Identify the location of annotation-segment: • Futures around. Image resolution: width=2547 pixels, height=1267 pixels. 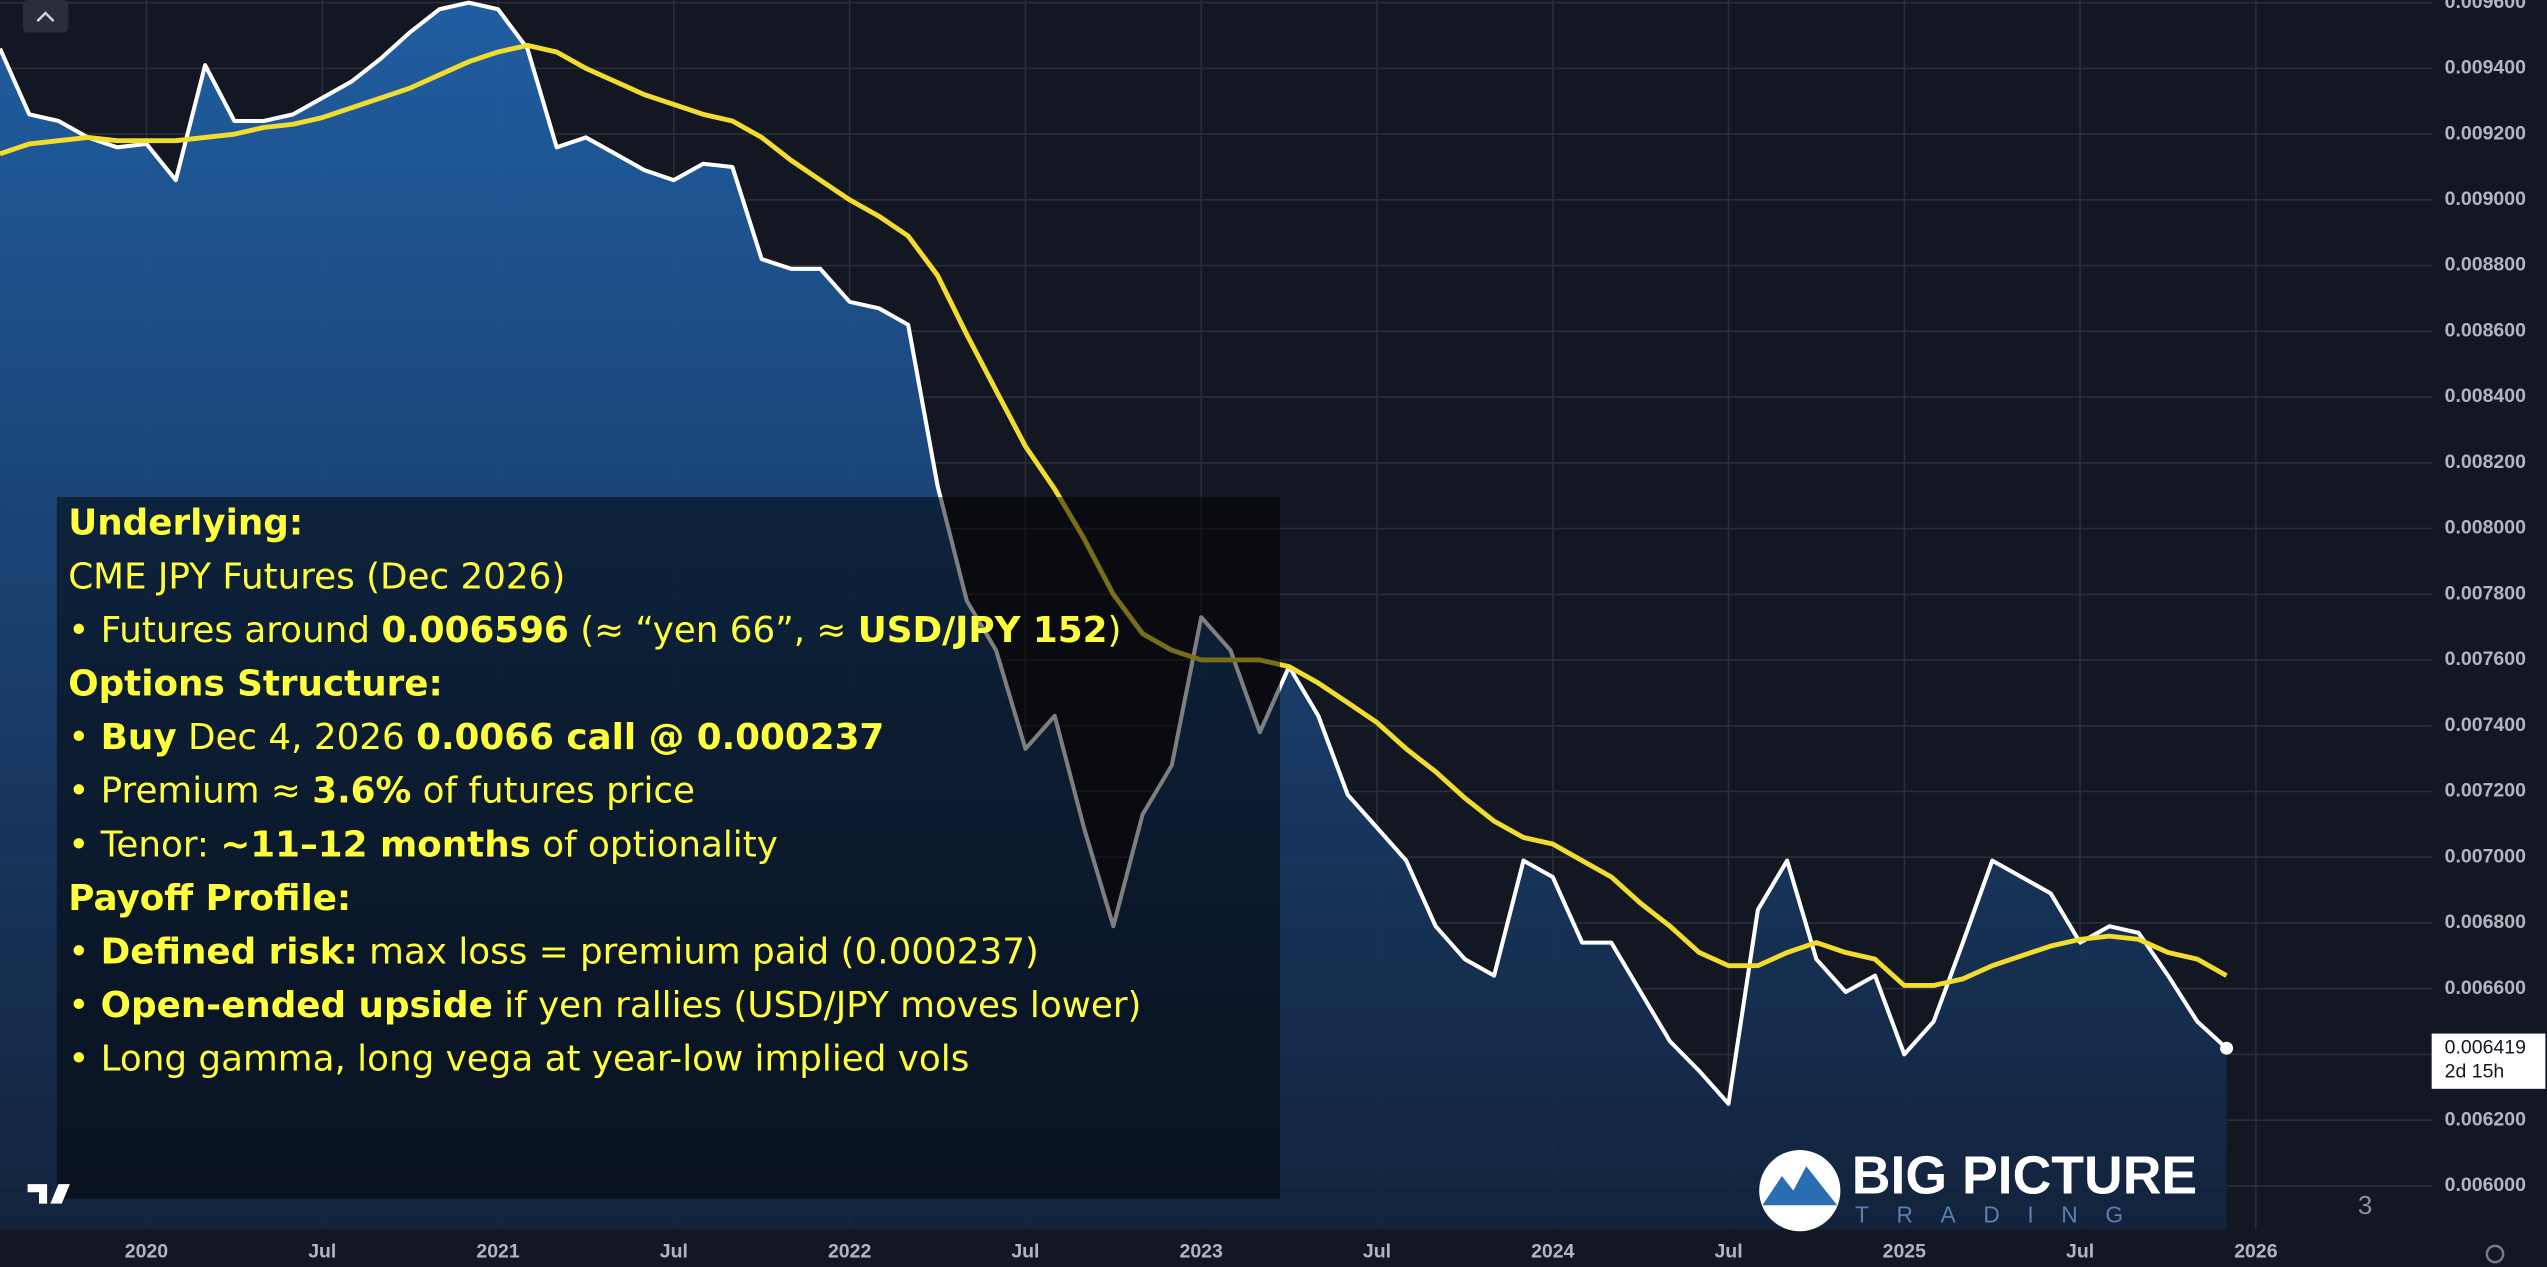
(224, 630).